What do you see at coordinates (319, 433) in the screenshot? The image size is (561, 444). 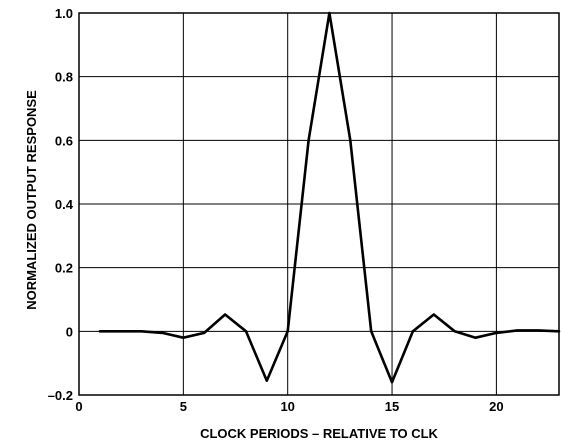 I see `x-axis-title: CLOCK PERIODS – RELATIVE TO CLK` at bounding box center [319, 433].